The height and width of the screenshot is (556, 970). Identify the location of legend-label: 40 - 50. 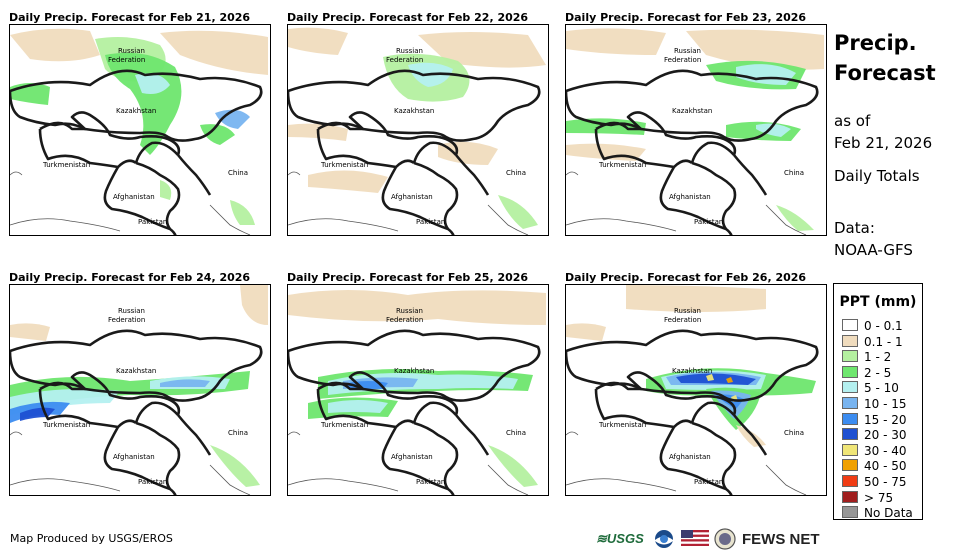
(885, 466).